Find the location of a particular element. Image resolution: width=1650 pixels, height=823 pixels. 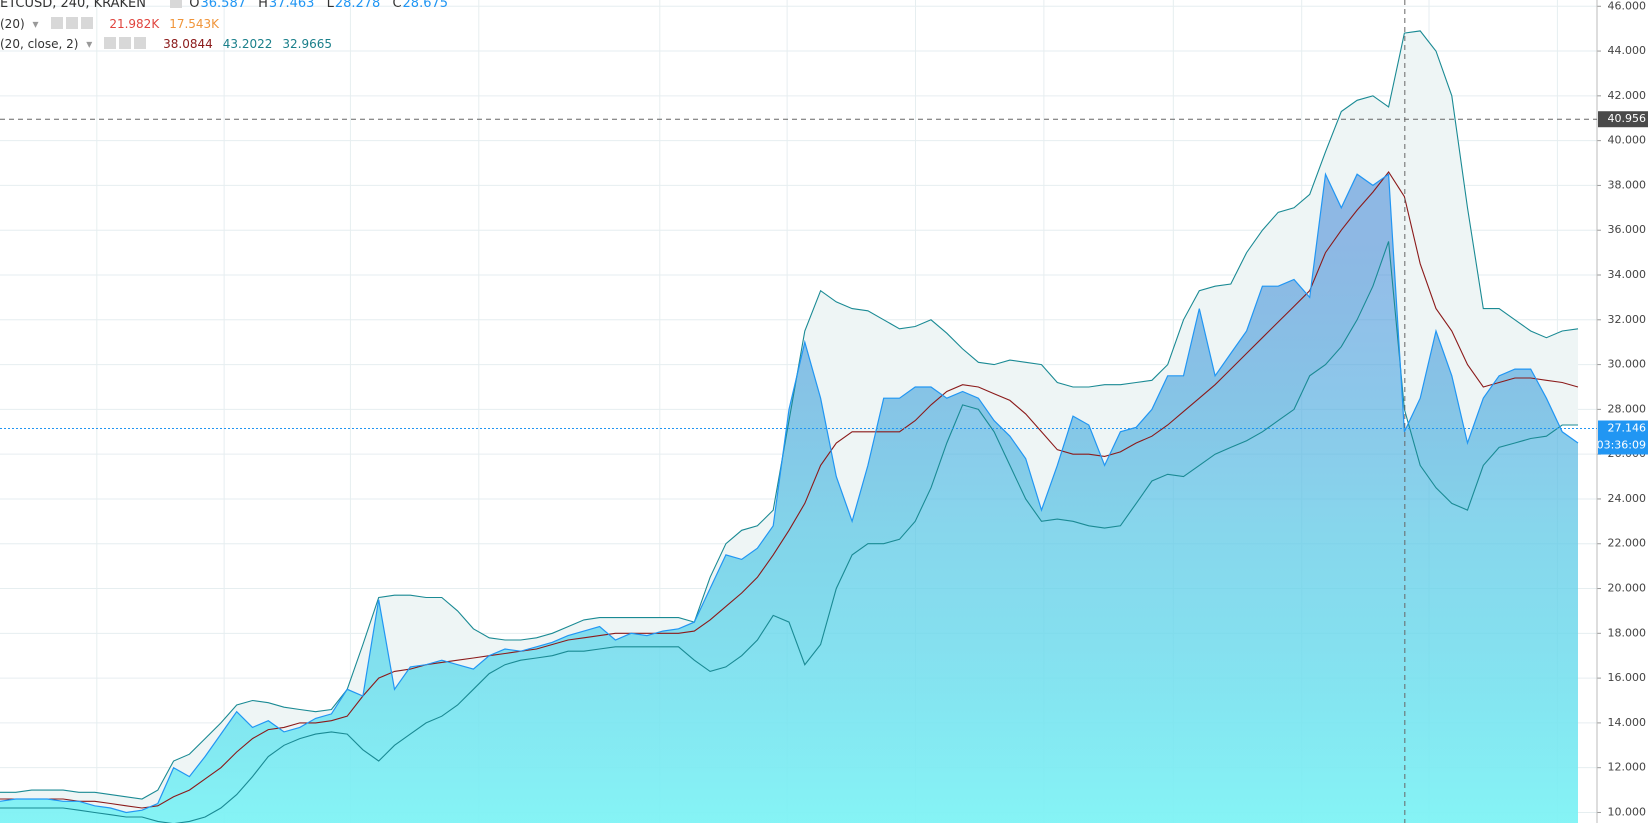

y-tick-label: 14.000 is located at coordinates (1627, 722).